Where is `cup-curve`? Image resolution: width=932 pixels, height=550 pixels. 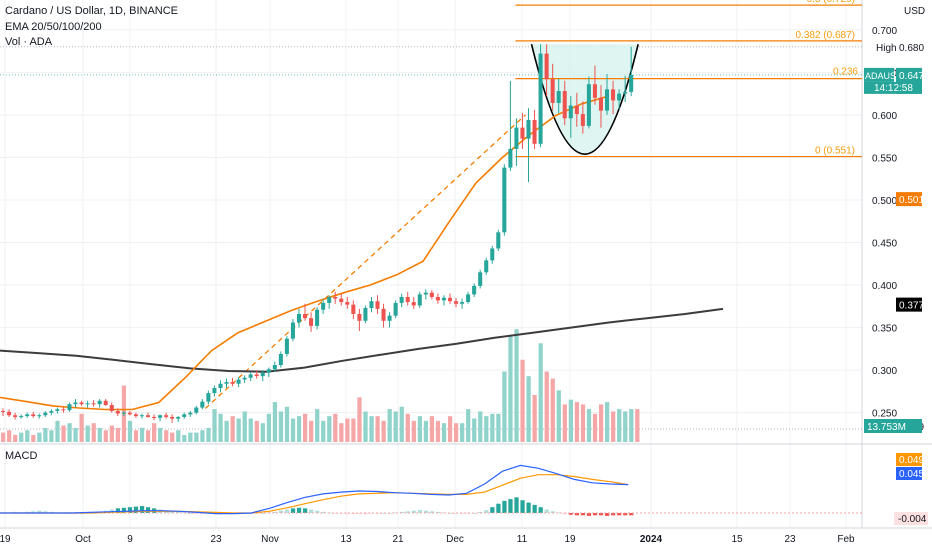 cup-curve is located at coordinates (584, 99).